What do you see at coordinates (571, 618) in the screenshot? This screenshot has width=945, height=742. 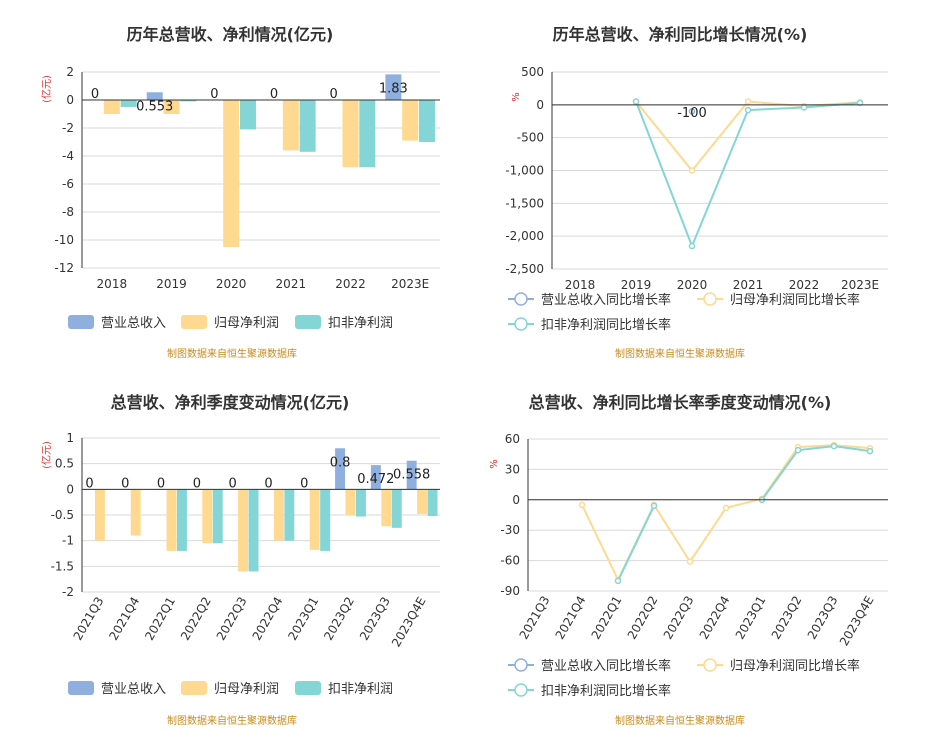 I see `x-tick-label: 2021Q4` at bounding box center [571, 618].